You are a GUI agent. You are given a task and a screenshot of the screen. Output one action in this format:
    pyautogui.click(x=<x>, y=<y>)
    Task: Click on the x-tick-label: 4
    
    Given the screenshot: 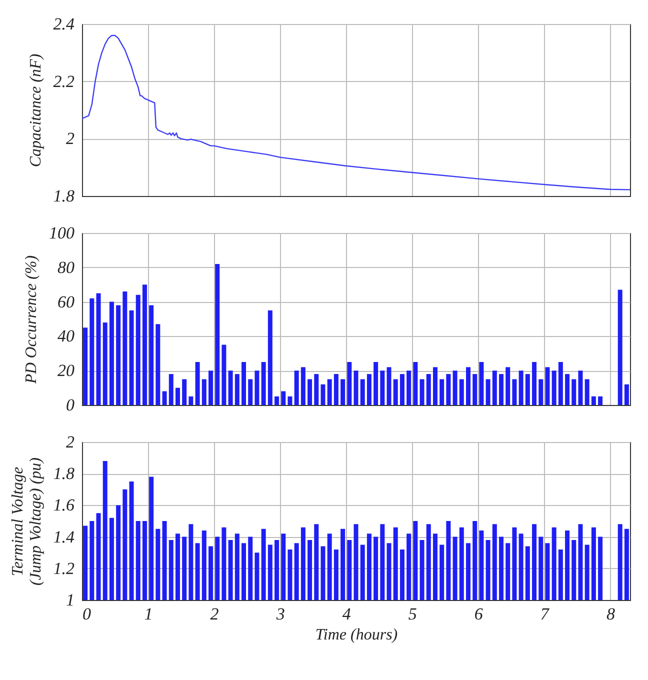 What is the action you would take?
    pyautogui.click(x=347, y=614)
    